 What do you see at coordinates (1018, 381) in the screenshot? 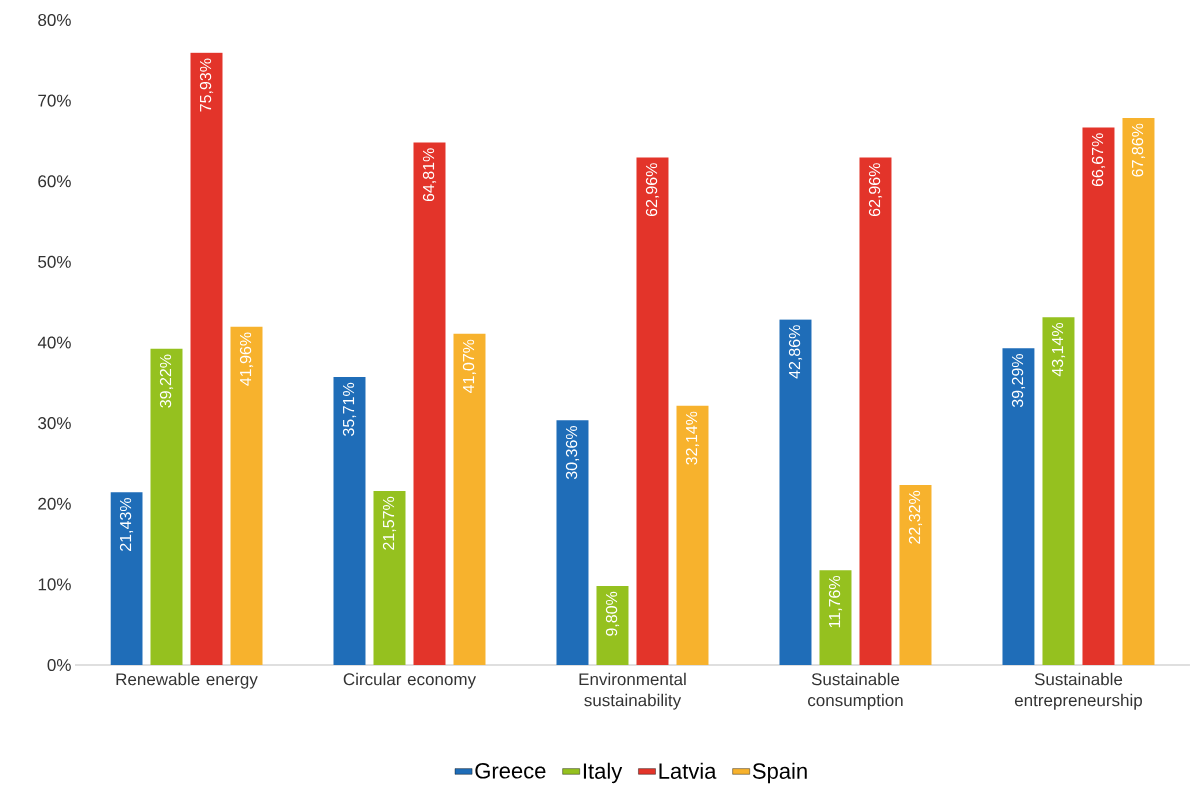
I see `data-label: 39,29%` at bounding box center [1018, 381].